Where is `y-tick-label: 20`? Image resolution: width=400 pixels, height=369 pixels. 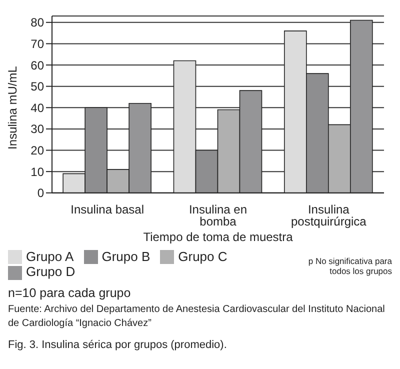 y-tick-label: 20 is located at coordinates (37, 151).